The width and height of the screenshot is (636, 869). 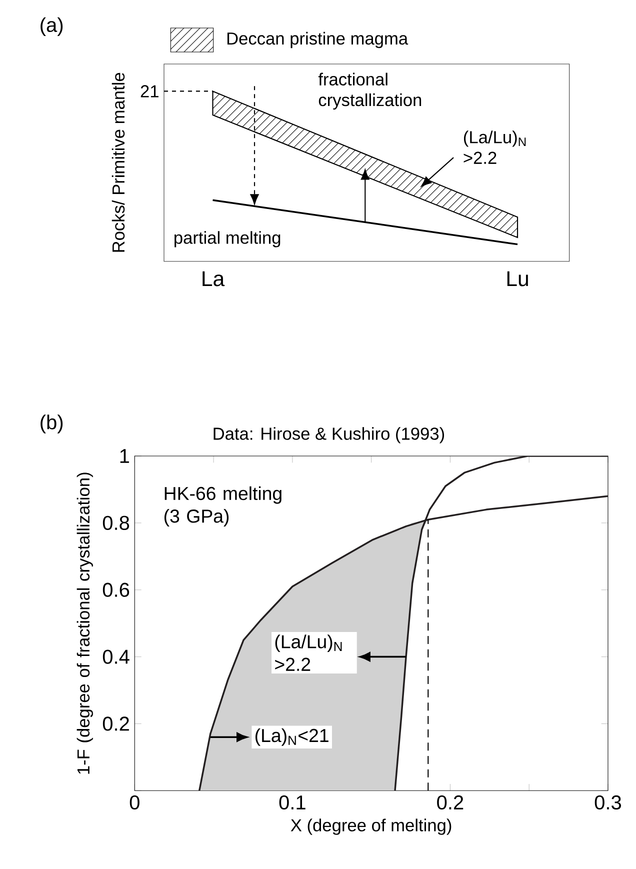 I want to click on text: fractional crystallization, so click(x=370, y=91).